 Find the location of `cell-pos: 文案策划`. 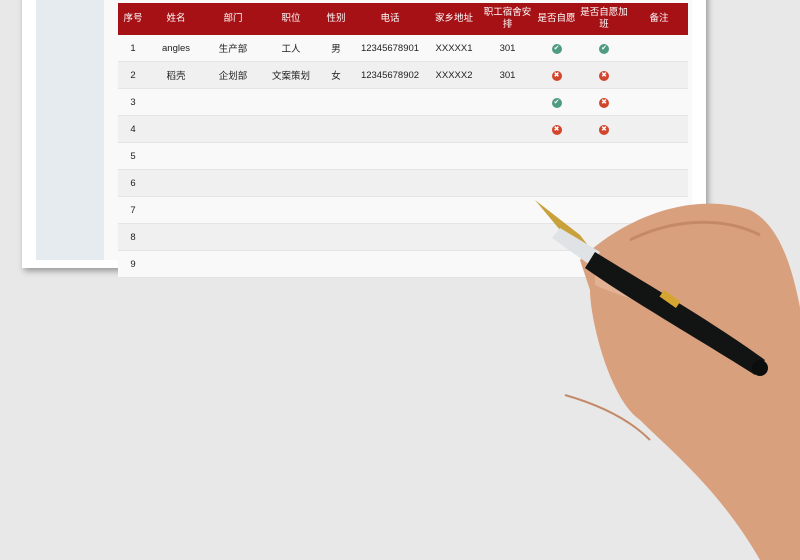

cell-pos: 文案策划 is located at coordinates (291, 75).